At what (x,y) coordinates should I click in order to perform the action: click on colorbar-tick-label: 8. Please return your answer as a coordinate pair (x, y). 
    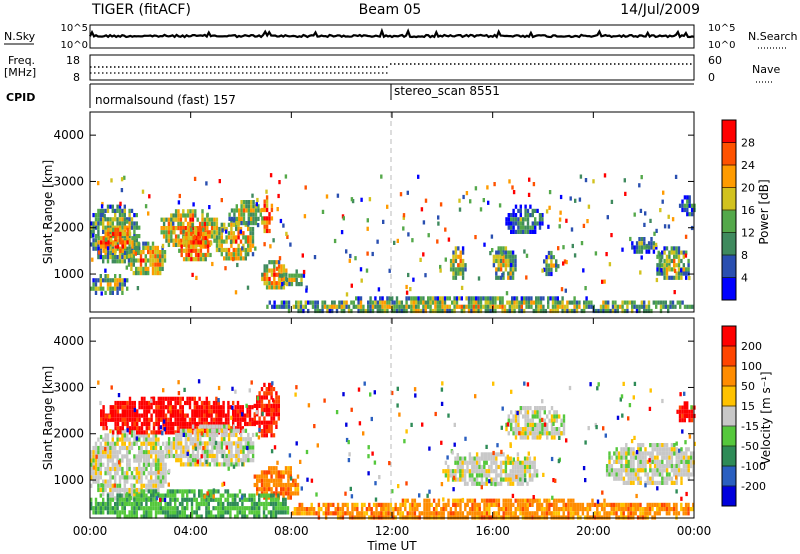
    Looking at the image, I should click on (744, 255).